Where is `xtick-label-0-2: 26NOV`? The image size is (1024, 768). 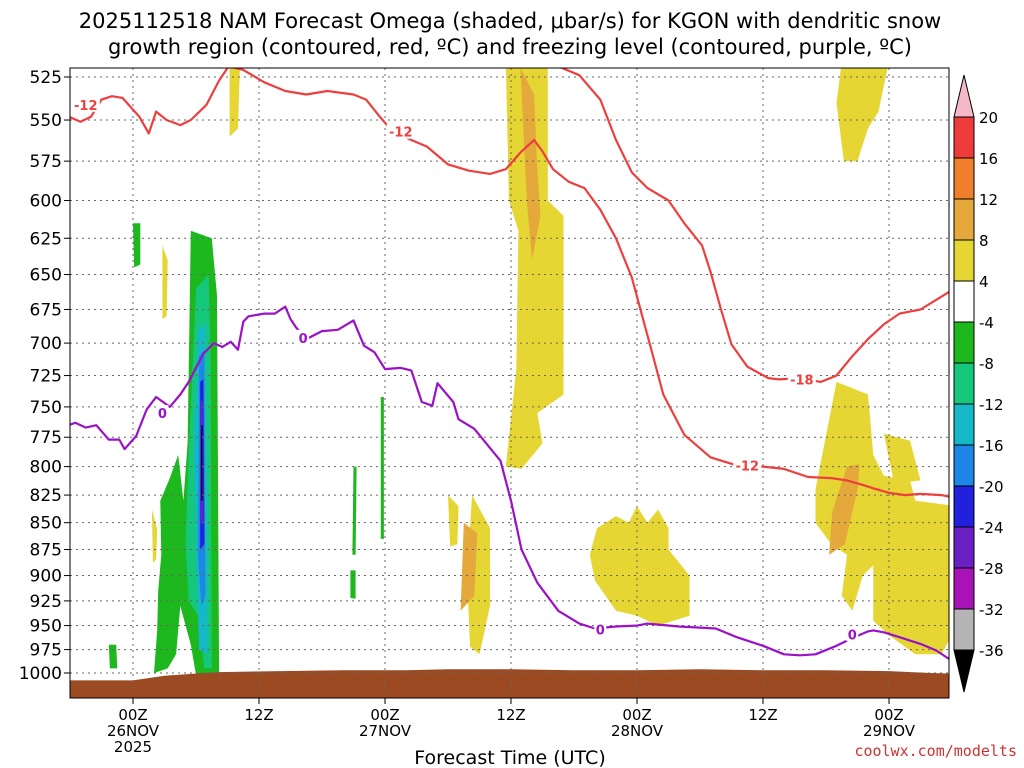
xtick-label-0-2: 26NOV is located at coordinates (133, 731).